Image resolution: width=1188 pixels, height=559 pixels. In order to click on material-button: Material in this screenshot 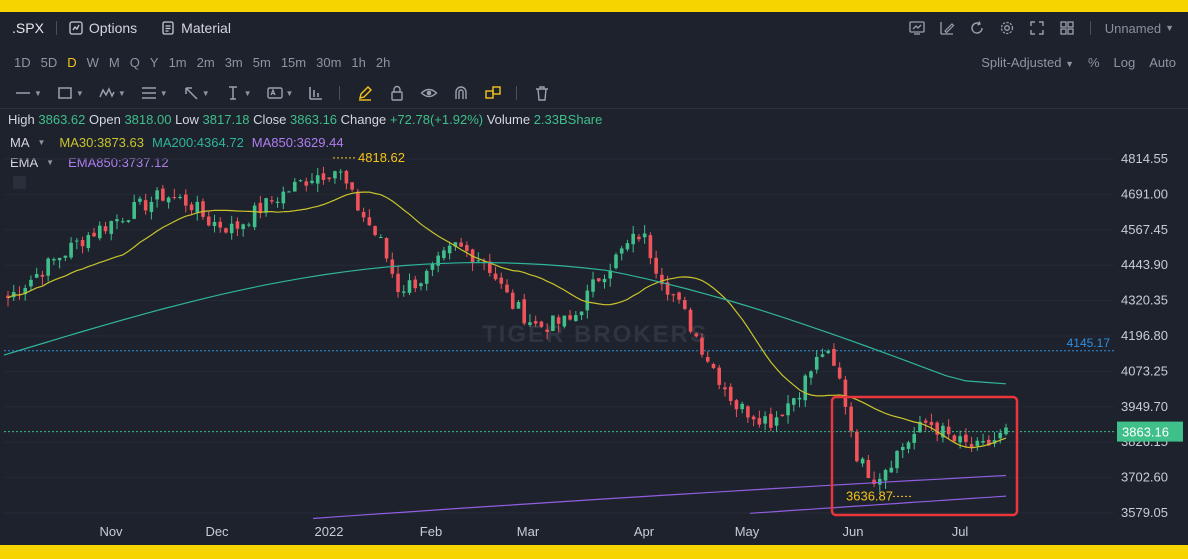, I will do `click(196, 28)`.